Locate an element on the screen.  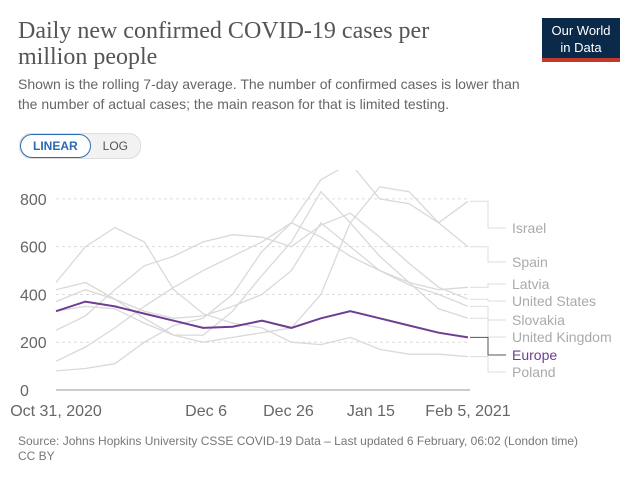
owid-logo: Our World in Data is located at coordinates (581, 40).